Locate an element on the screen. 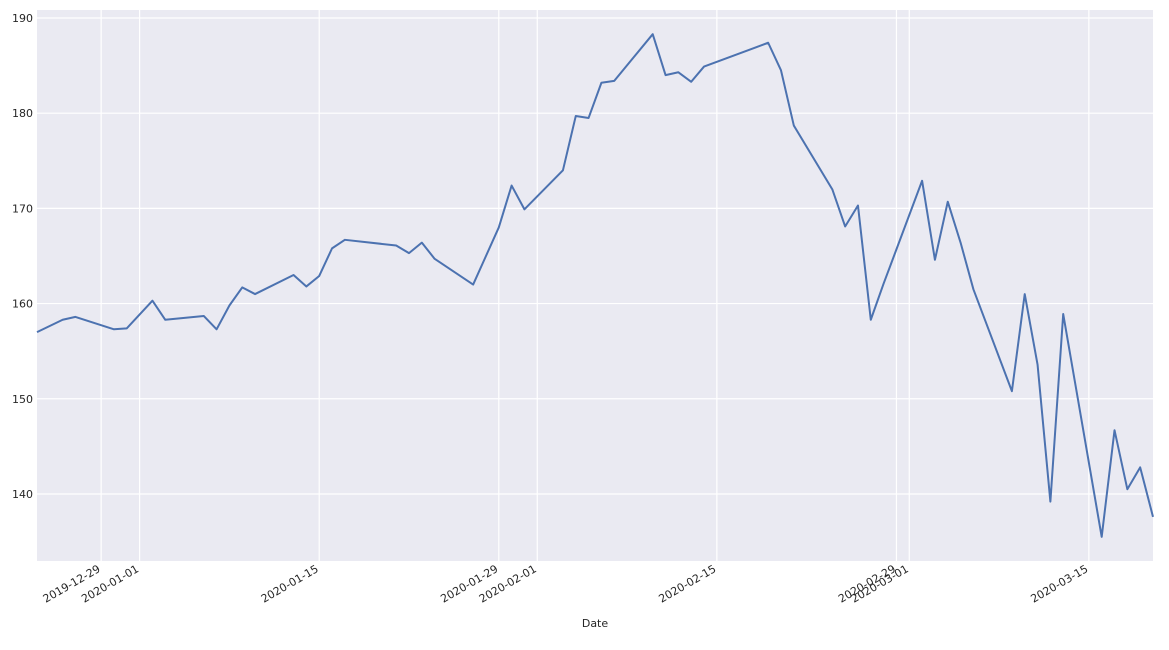  y-tick-label: 150 is located at coordinates (22, 399).